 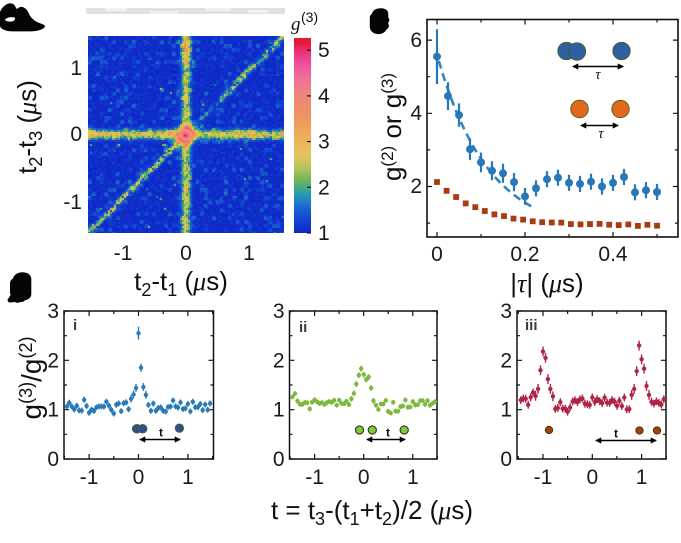 I want to click on svg-text: g, so click(x=296, y=24).